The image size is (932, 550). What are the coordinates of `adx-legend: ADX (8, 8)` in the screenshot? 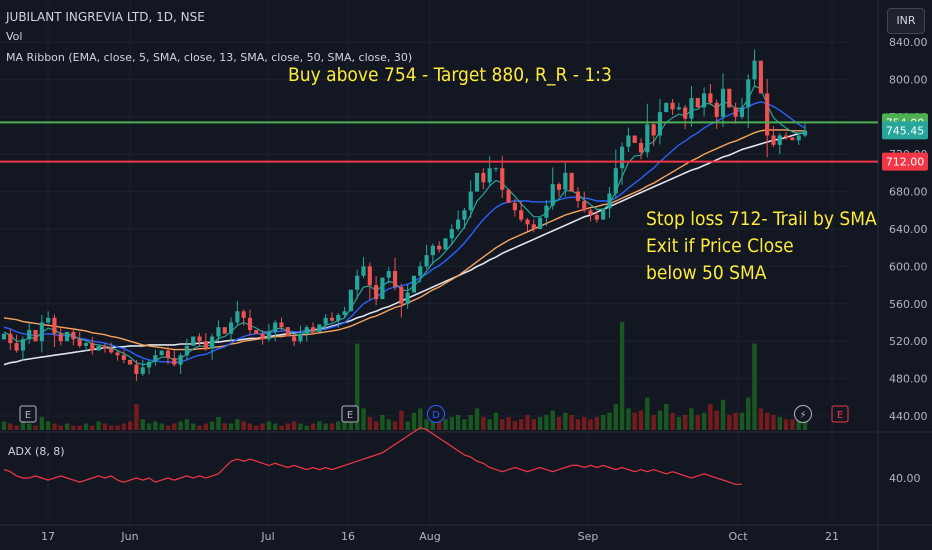 It's located at (36, 451).